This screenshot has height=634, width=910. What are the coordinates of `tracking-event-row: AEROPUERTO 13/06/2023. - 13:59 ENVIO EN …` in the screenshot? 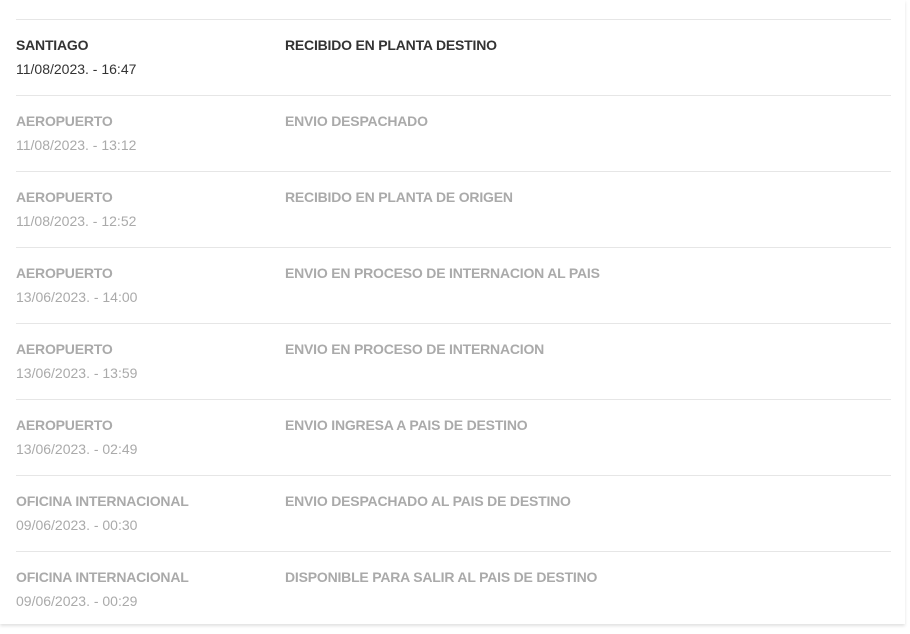 It's located at (453, 361).